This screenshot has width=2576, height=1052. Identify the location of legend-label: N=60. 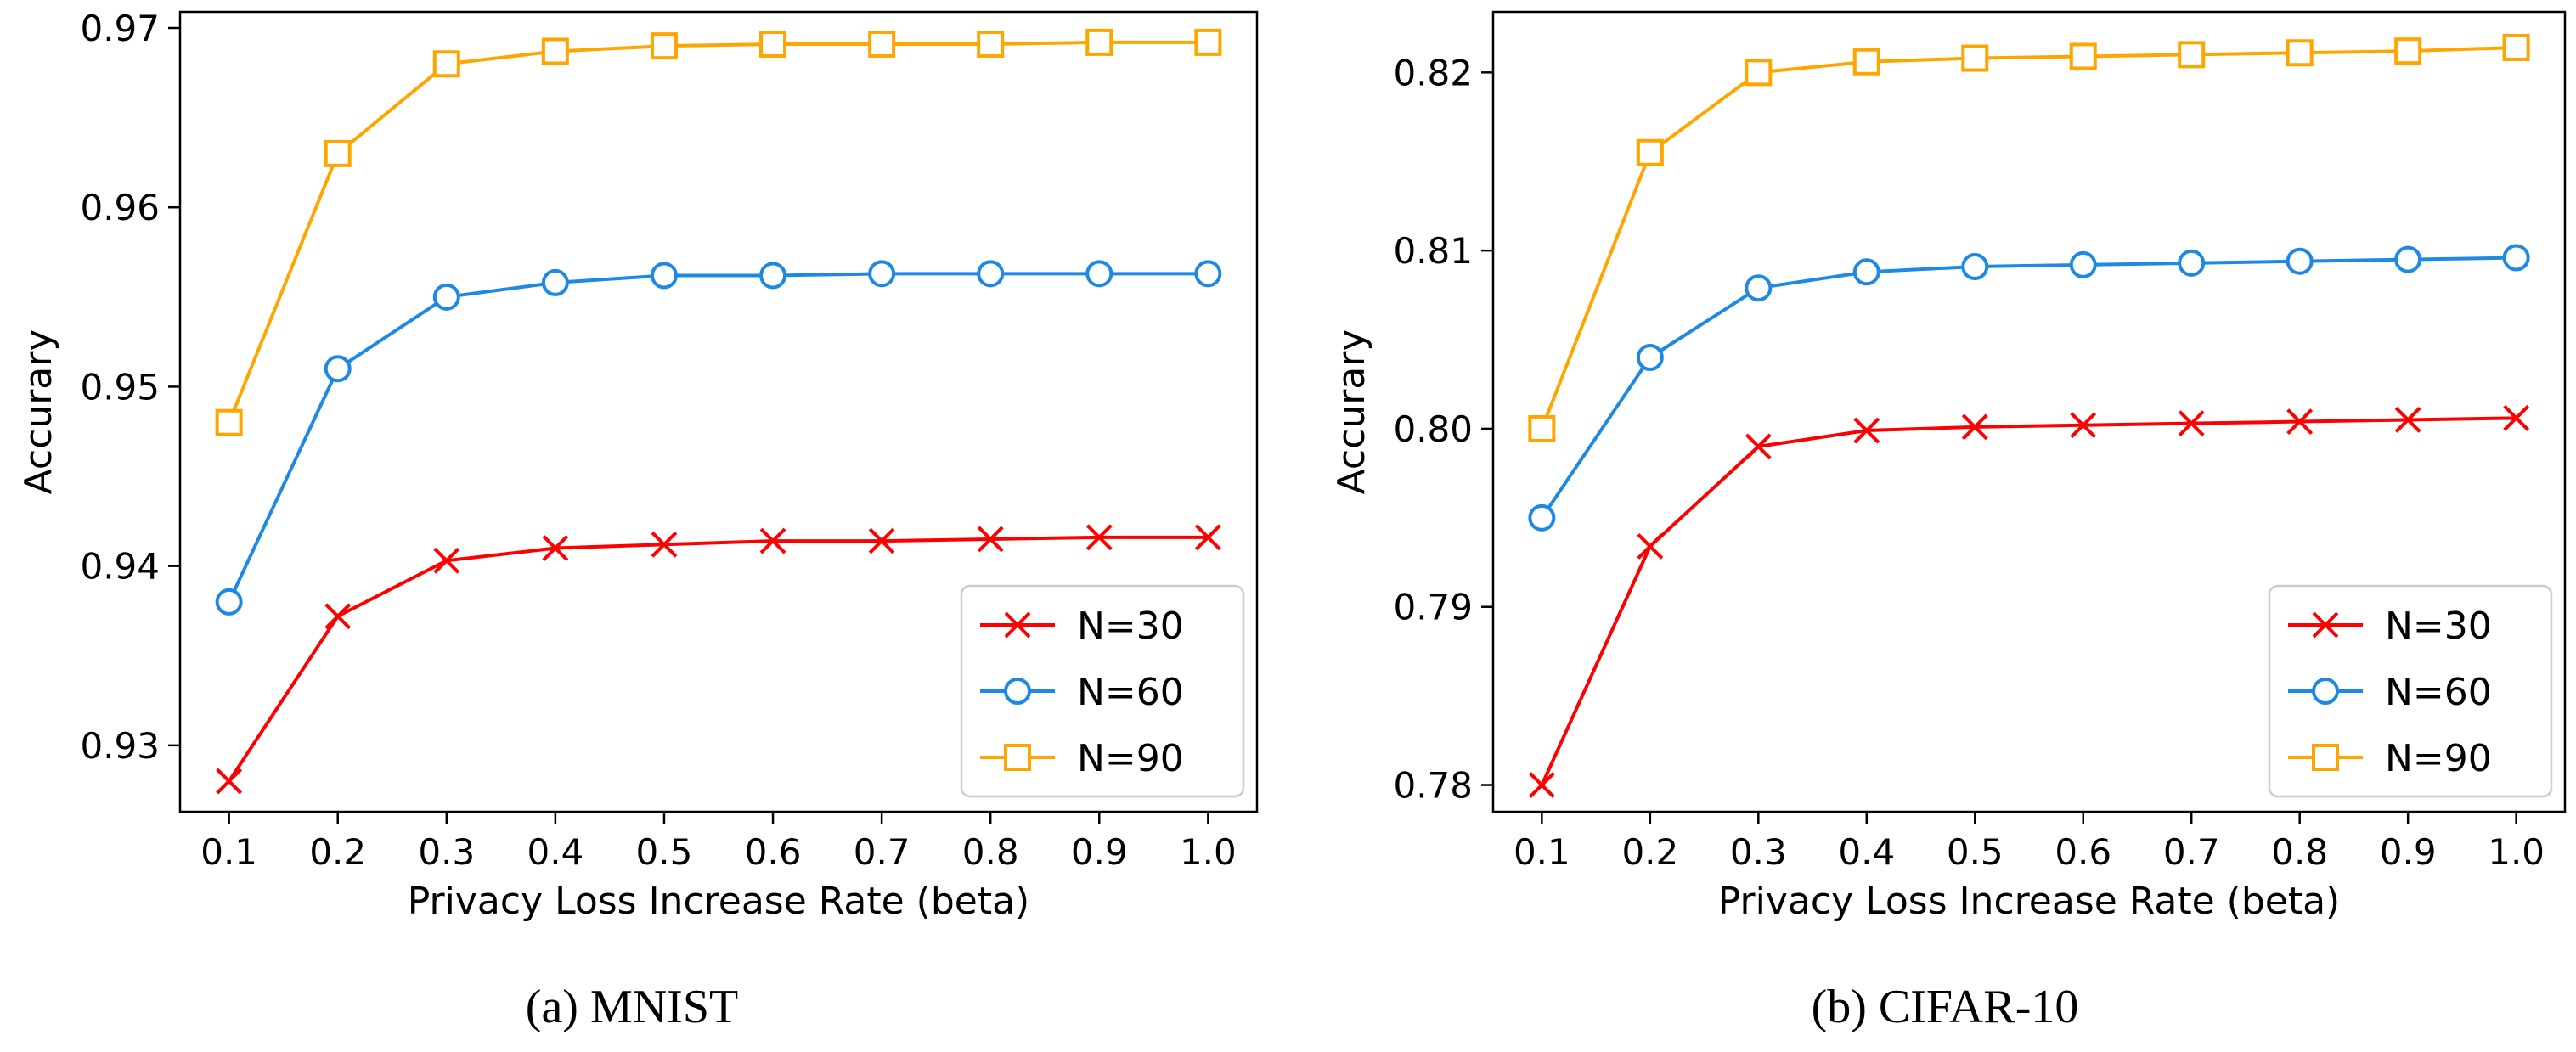
(1130, 692).